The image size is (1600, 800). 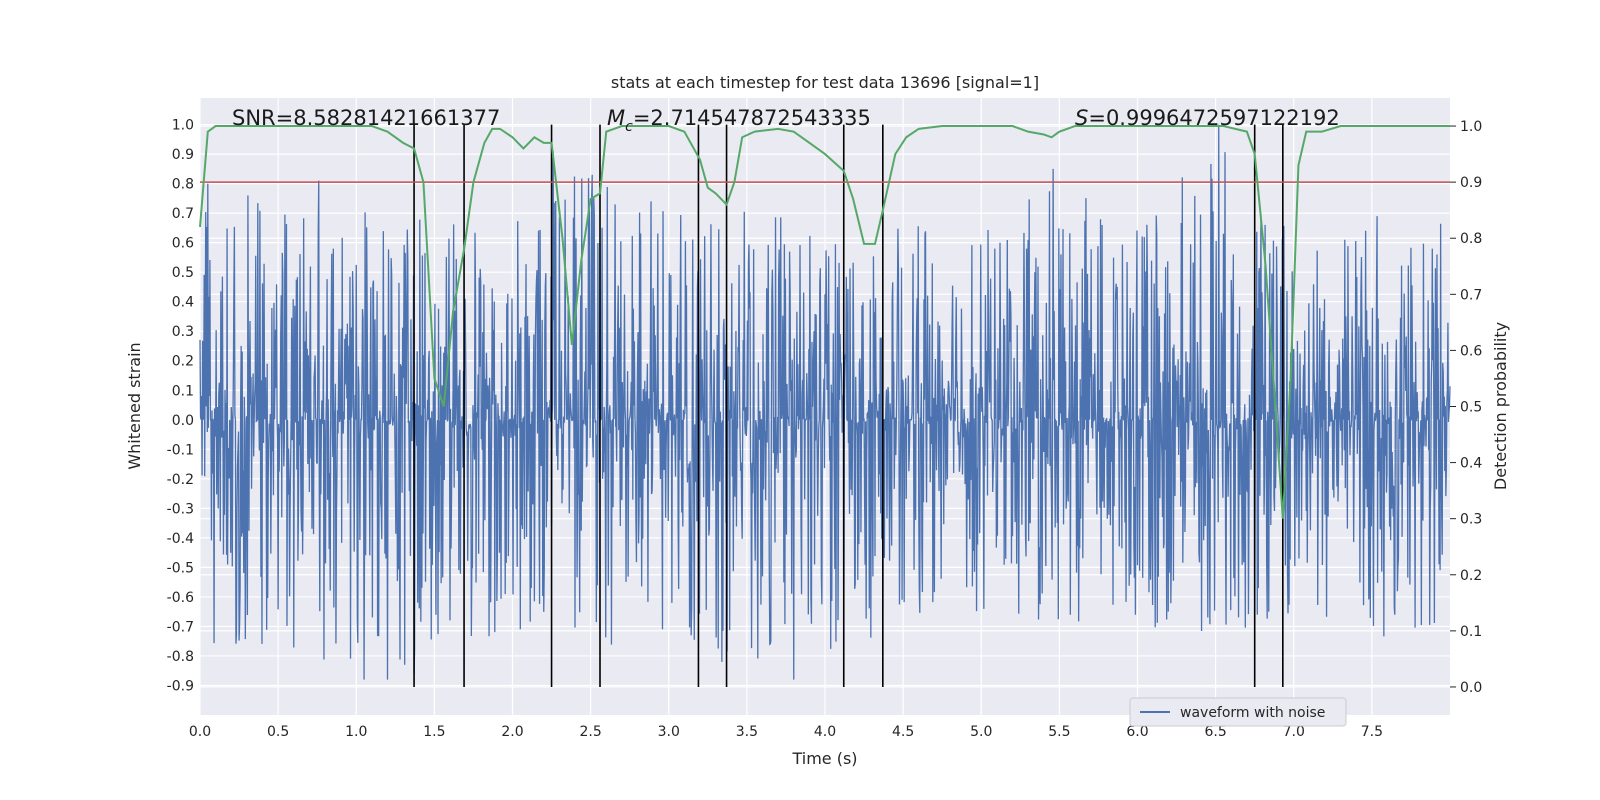 I want to click on y2-tick-label: 0.1, so click(x=1471, y=632).